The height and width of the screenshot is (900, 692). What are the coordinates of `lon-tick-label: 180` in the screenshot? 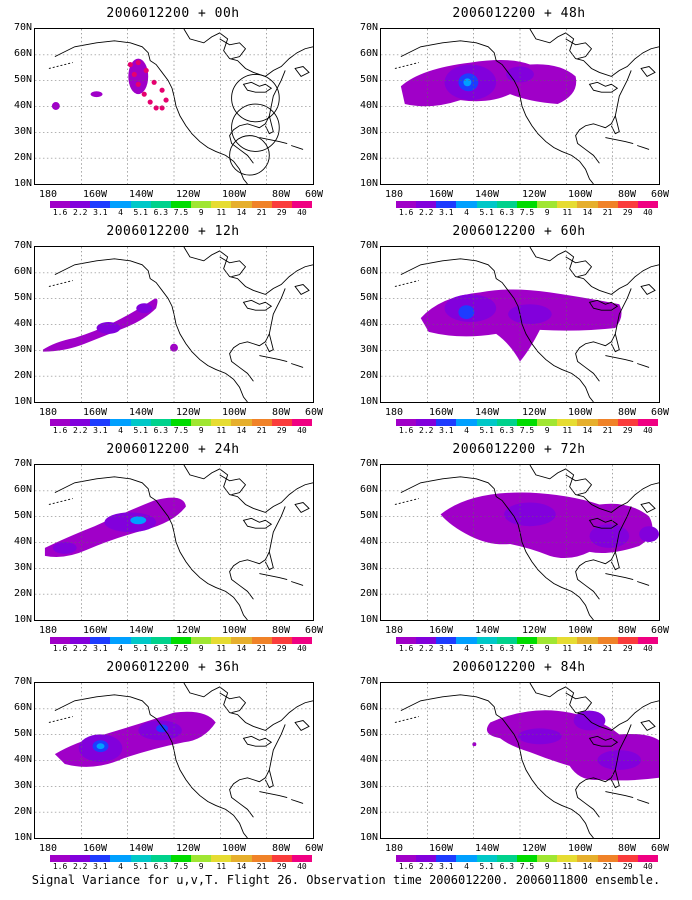 It's located at (48, 194).